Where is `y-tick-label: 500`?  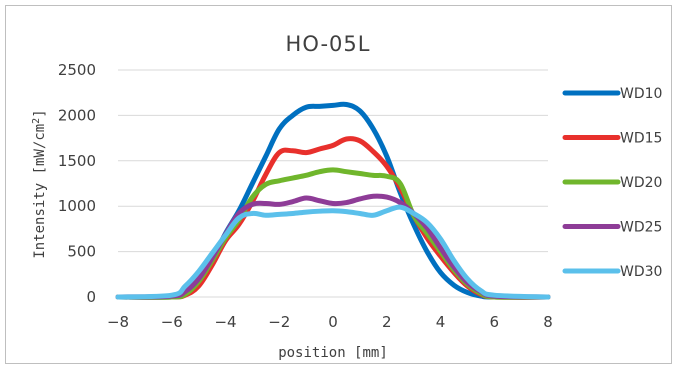
y-tick-label: 500 is located at coordinates (81, 252).